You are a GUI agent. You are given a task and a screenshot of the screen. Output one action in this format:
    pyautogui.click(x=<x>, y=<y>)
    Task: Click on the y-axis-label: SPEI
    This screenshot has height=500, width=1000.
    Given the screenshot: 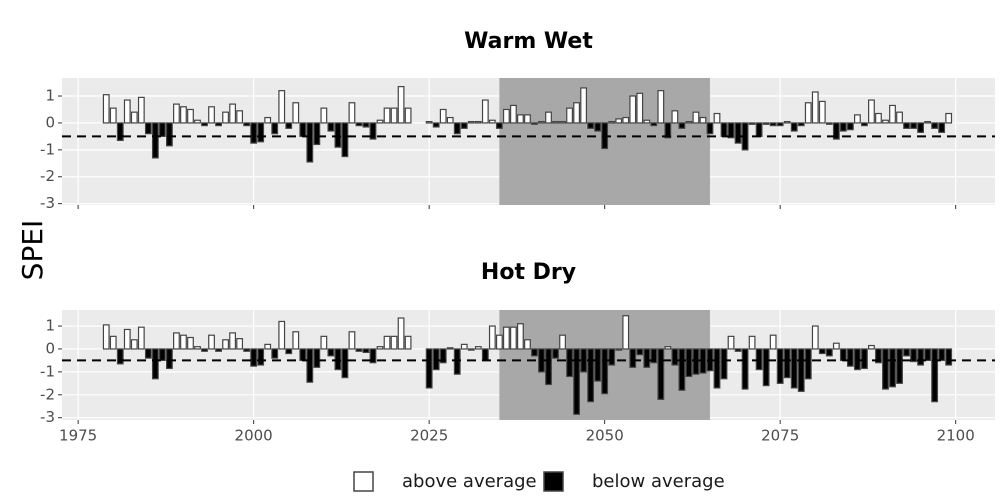 What is the action you would take?
    pyautogui.click(x=32, y=250)
    